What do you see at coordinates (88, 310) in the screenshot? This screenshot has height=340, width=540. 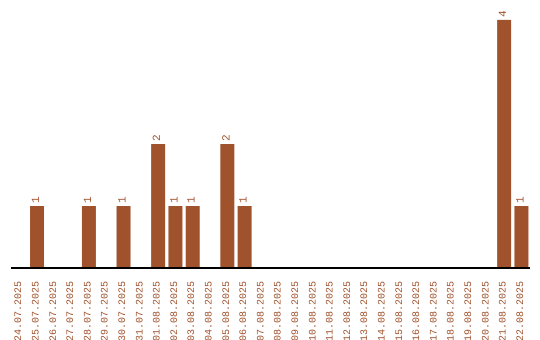 I see `x-tick-label: 28.07.2025` at bounding box center [88, 310].